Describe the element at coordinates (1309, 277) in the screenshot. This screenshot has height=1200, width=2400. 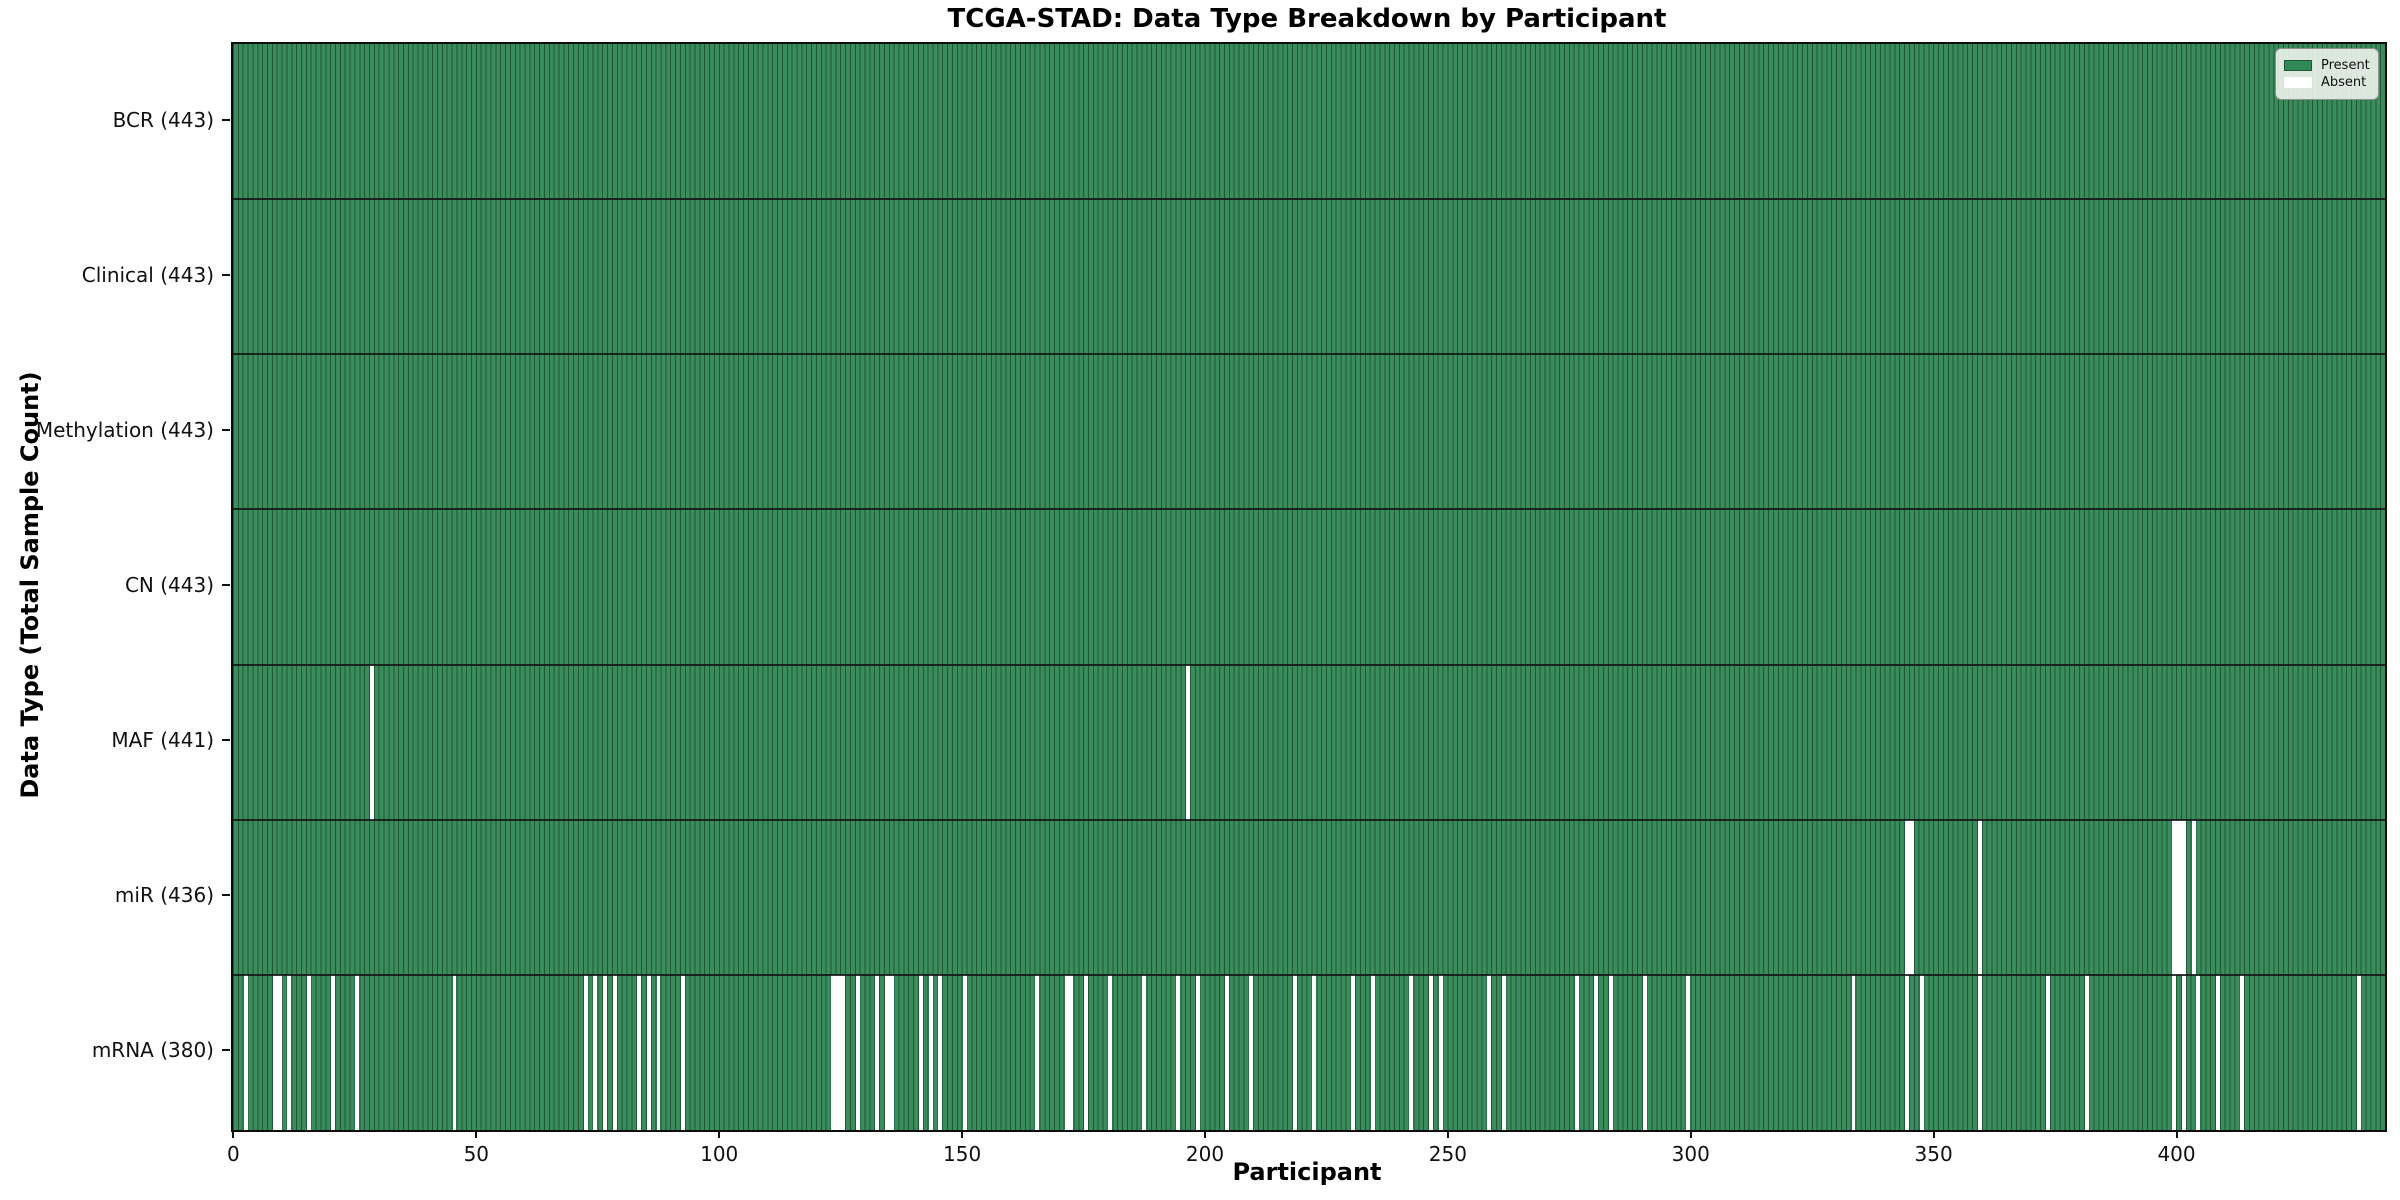
I see `row-Clinical` at that location.